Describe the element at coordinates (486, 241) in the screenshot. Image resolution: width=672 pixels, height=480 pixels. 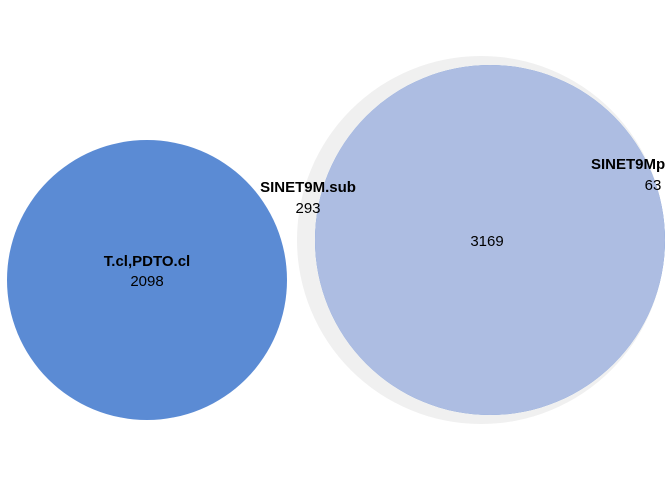
I see `intersection-count: 3169` at that location.